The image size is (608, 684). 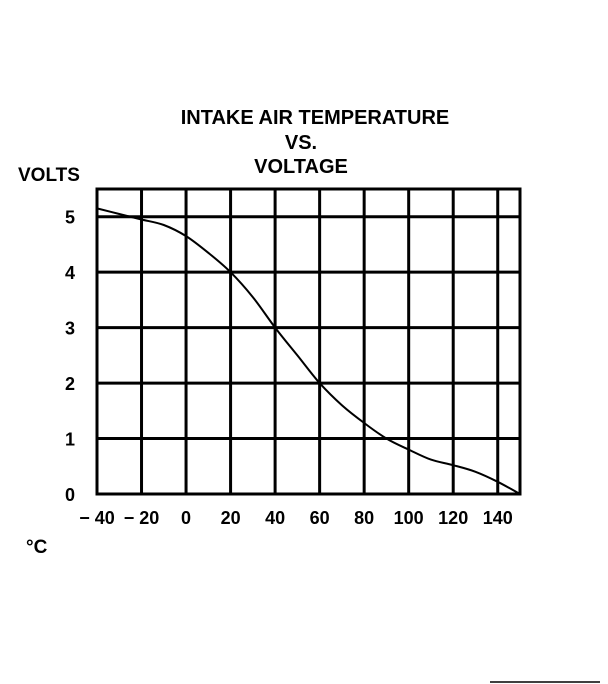 I want to click on chart-title-line-2: VS., so click(x=301, y=143).